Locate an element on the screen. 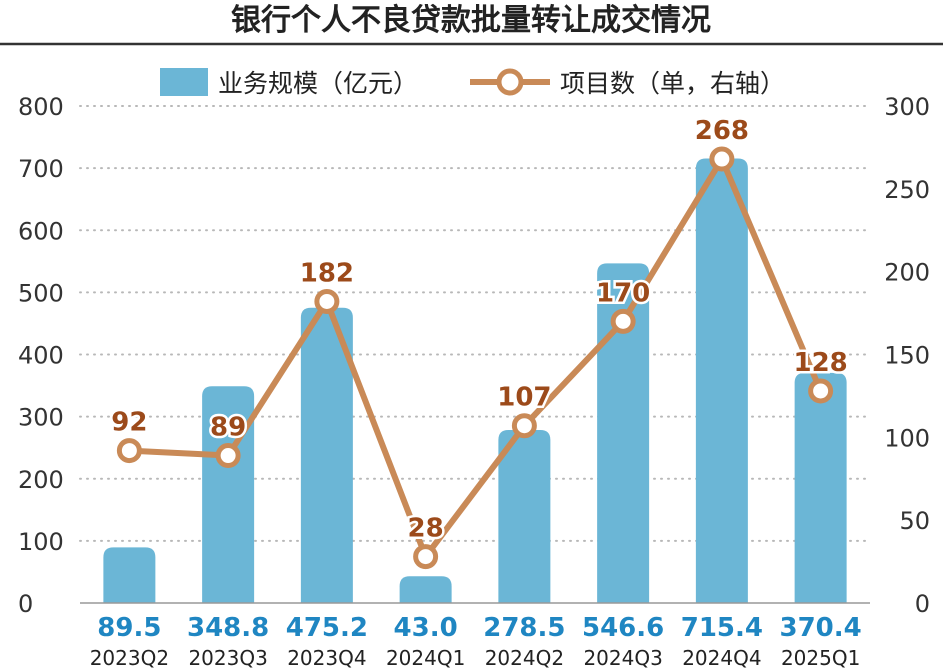 The height and width of the screenshot is (670, 943). legend-line-label: 项目数（单，右轴） is located at coordinates (672, 83).